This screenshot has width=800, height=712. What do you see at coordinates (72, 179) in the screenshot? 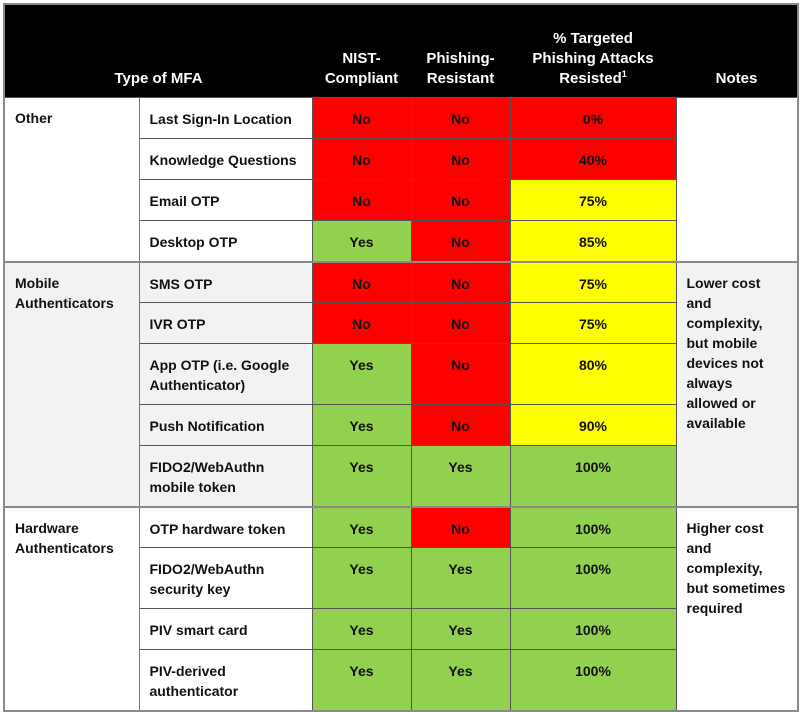
I see `group-label-other: Other` at bounding box center [72, 179].